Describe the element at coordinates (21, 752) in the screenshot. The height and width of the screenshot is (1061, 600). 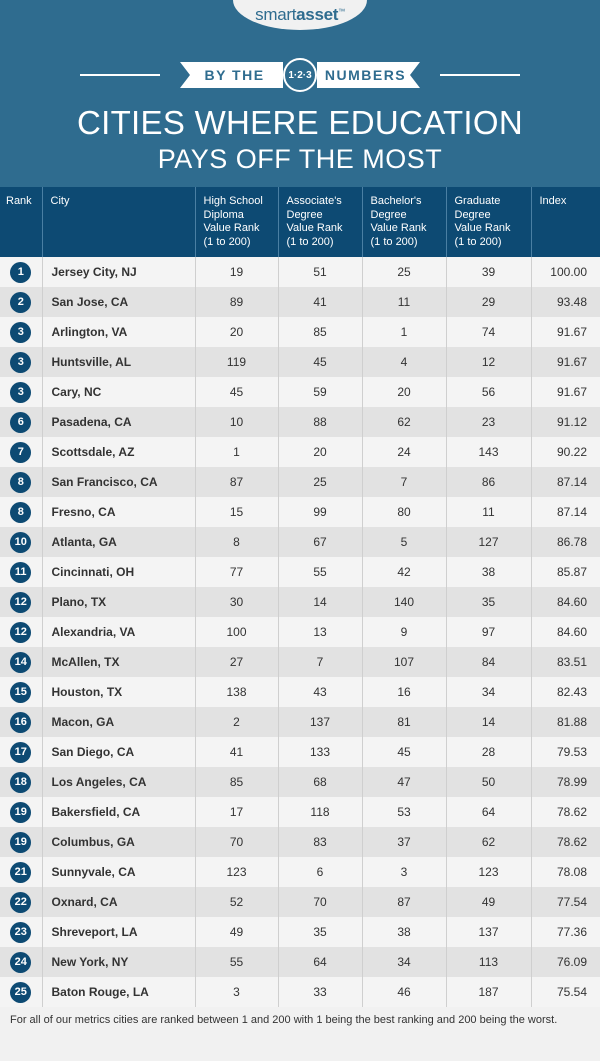
I see `rank-badge: 17` at that location.